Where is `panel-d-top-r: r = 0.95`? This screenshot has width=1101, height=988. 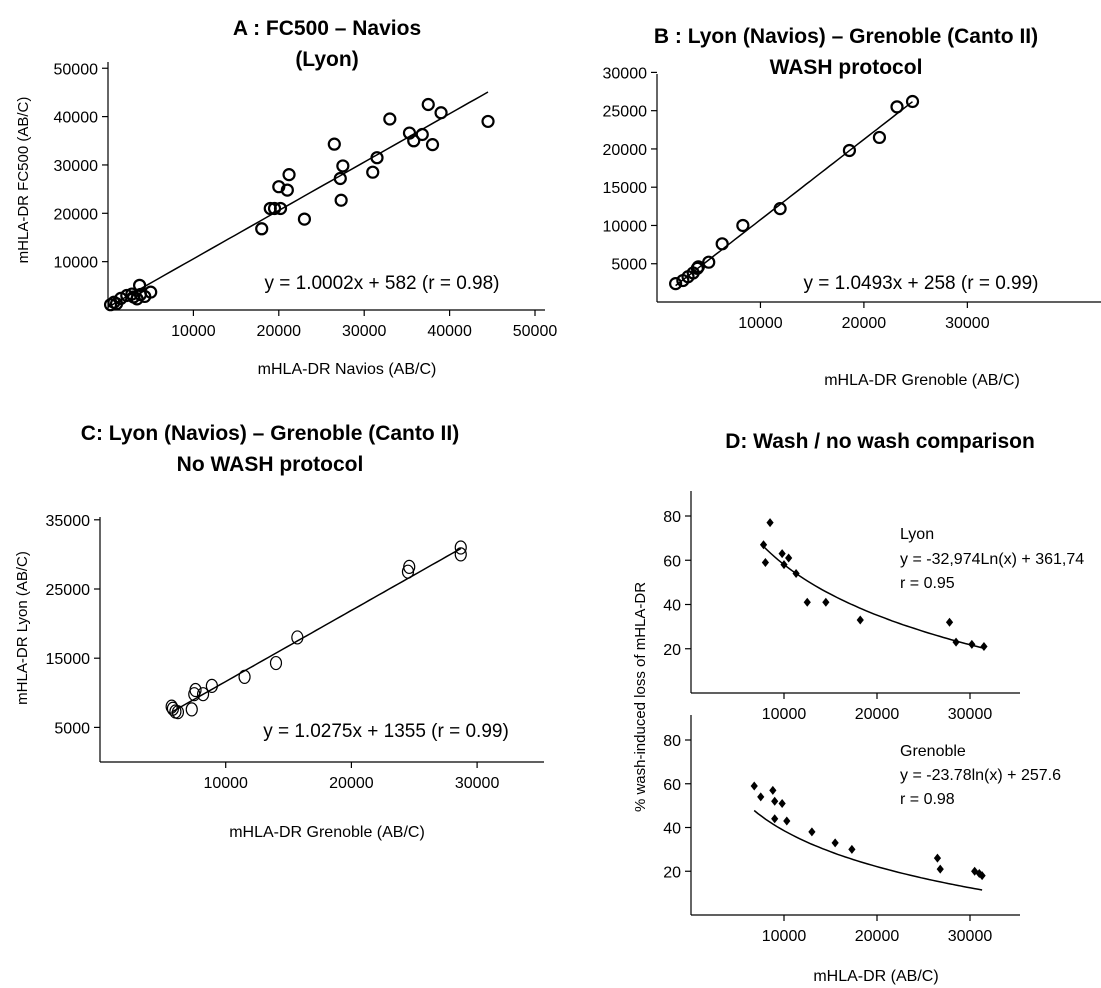 panel-d-top-r: r = 0.95 is located at coordinates (927, 583).